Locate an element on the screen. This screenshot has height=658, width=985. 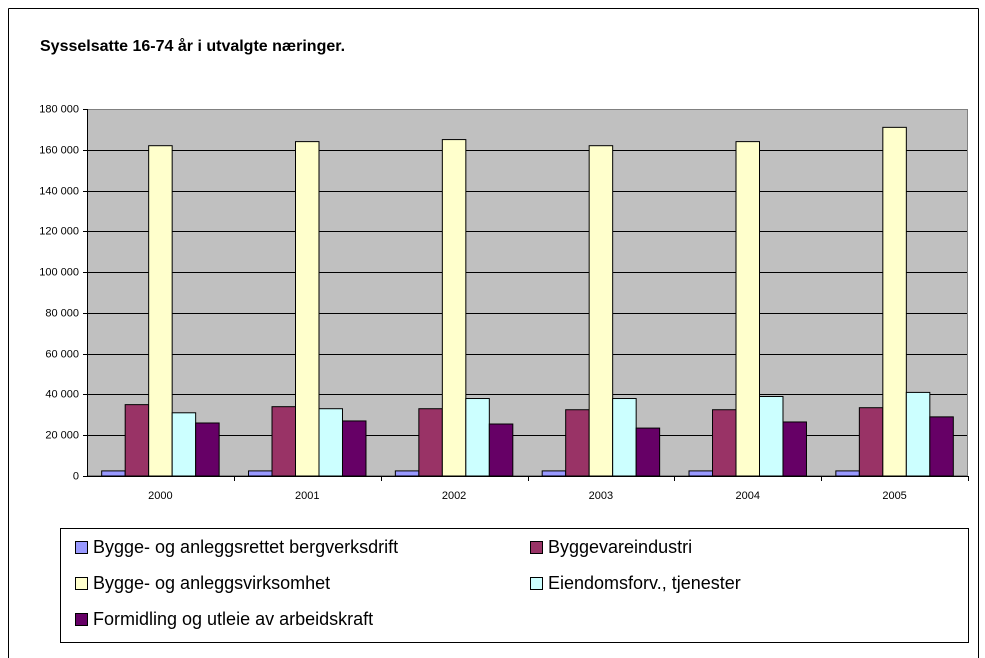
x-tick-label: 2003 is located at coordinates (601, 496).